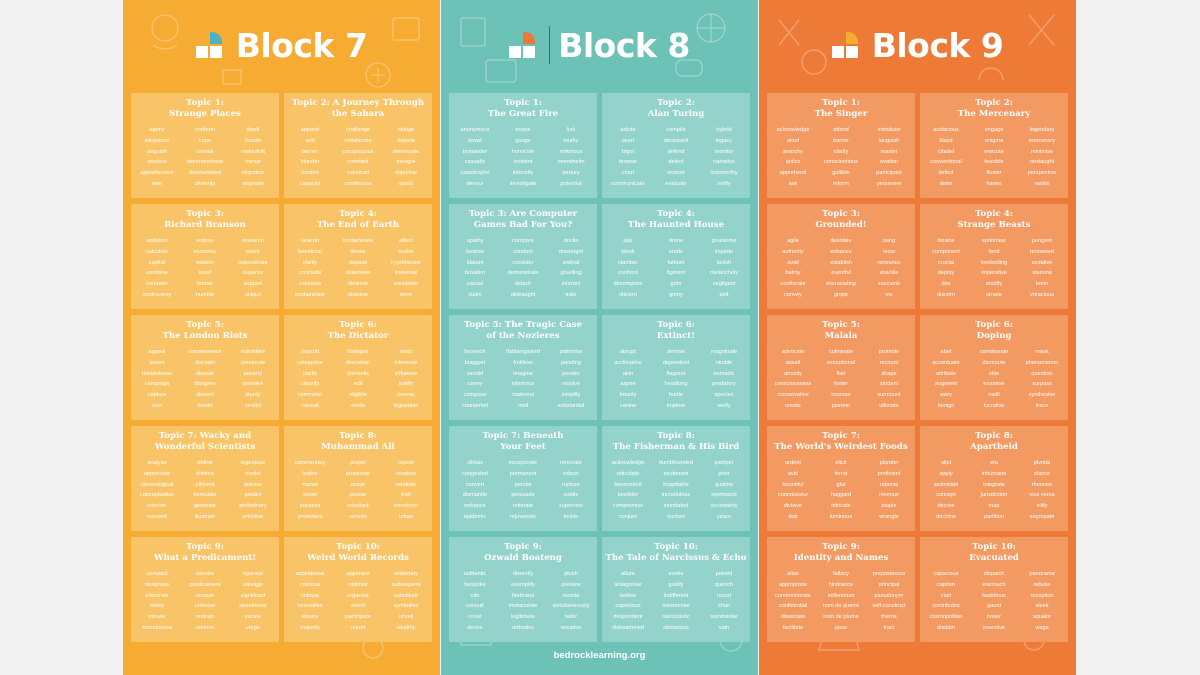 This screenshot has height=675, width=1200. I want to click on vocabulary-word: theorise, so click(1042, 484).